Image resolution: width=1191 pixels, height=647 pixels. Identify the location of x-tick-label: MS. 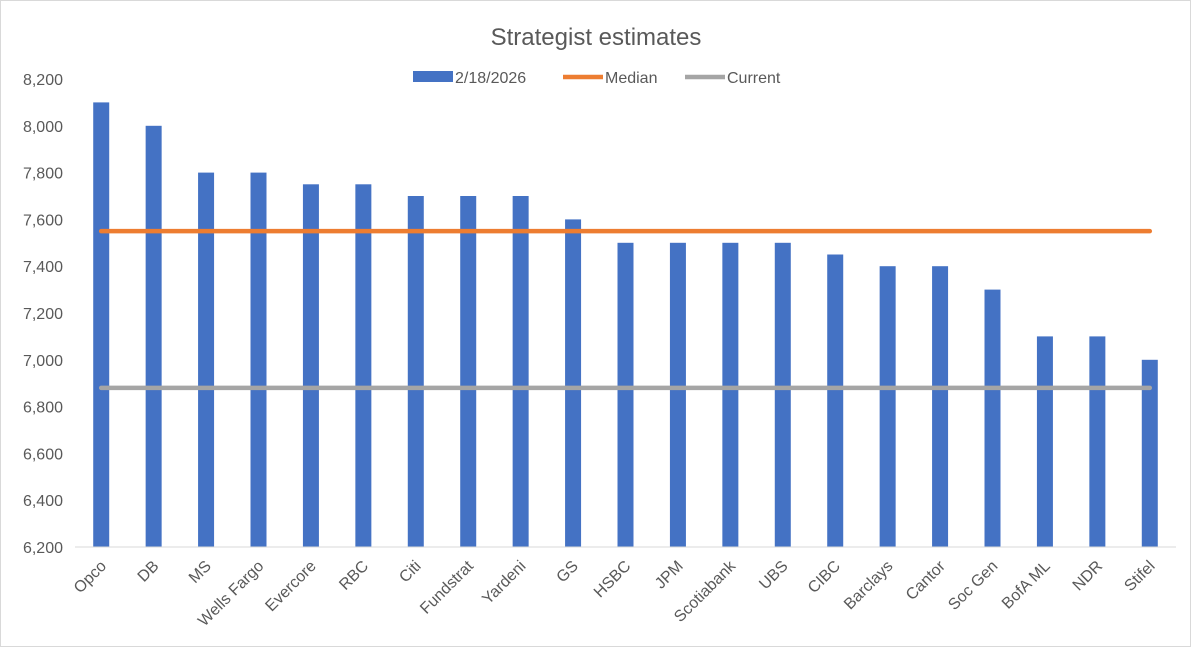
(200, 572).